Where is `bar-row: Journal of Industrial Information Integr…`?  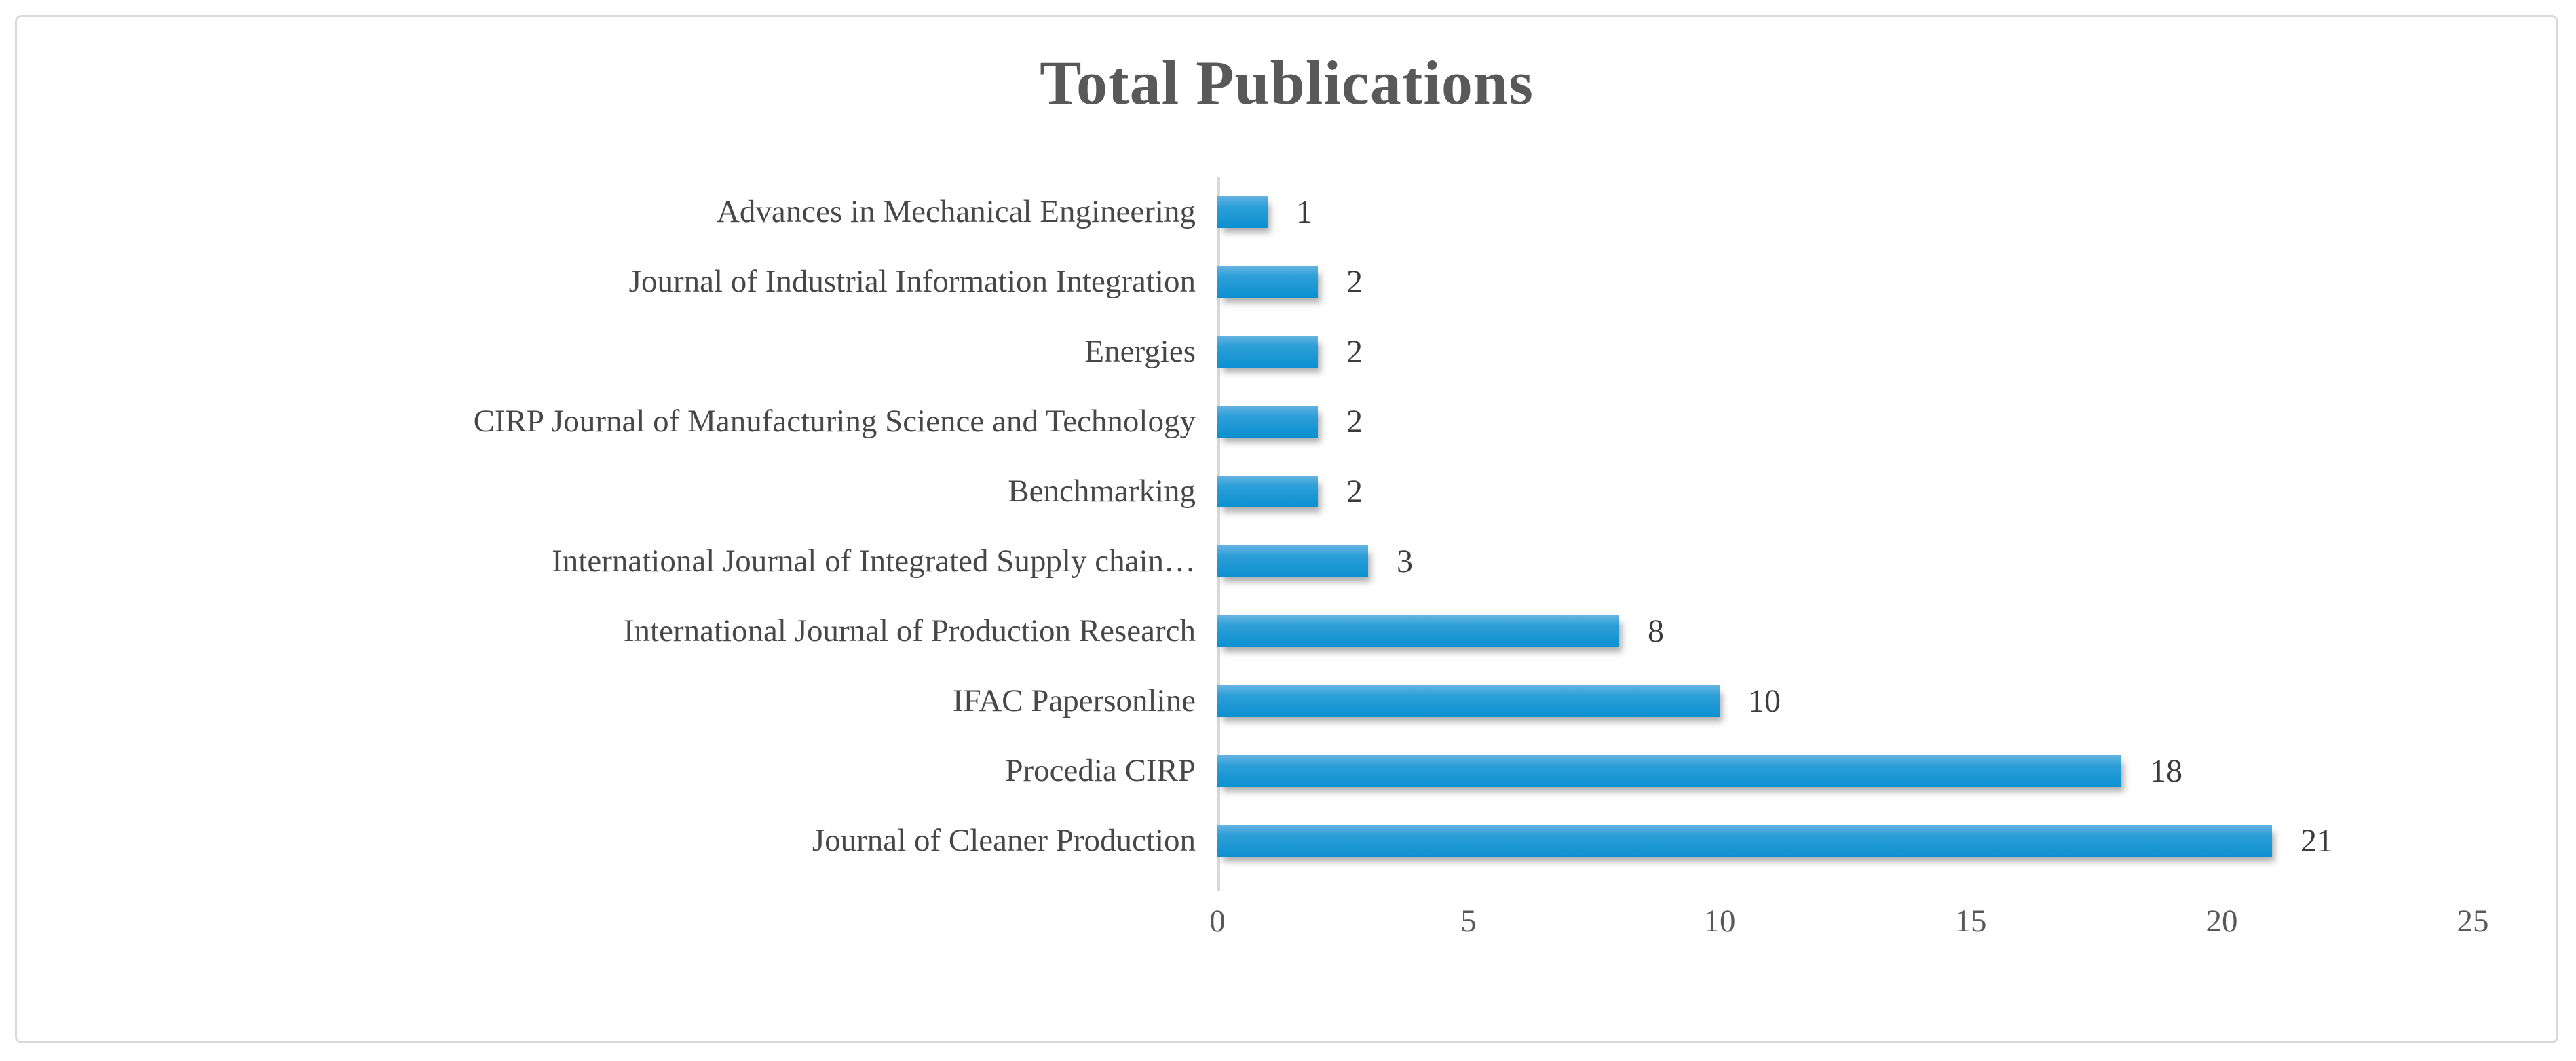
bar-row: Journal of Industrial Information Integr… is located at coordinates (1286, 282).